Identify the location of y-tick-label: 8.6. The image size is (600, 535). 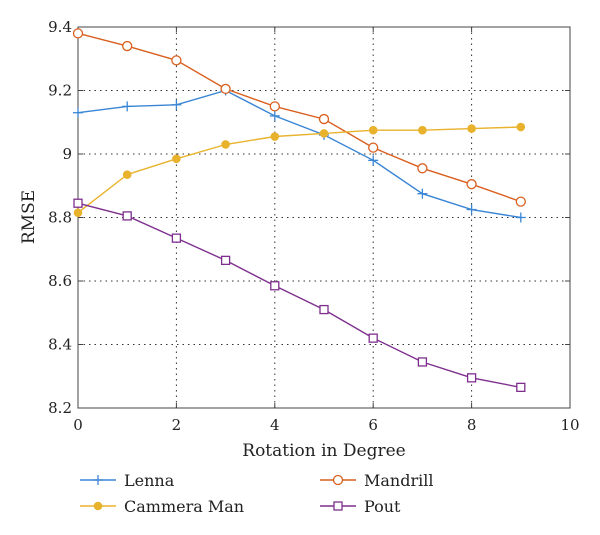
(60, 281).